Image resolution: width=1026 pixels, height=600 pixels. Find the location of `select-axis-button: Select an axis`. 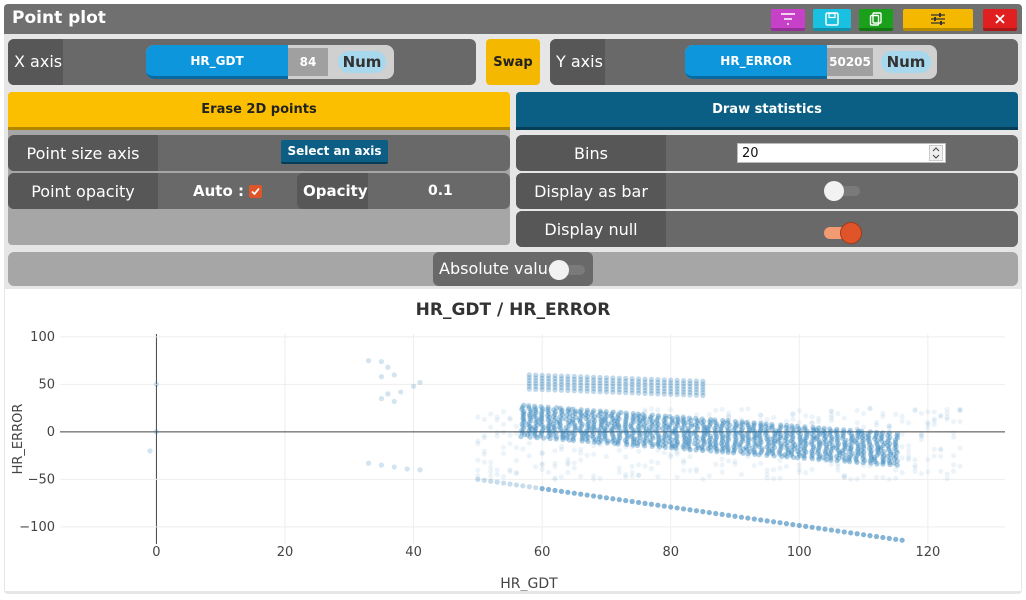

select-axis-button: Select an axis is located at coordinates (334, 152).